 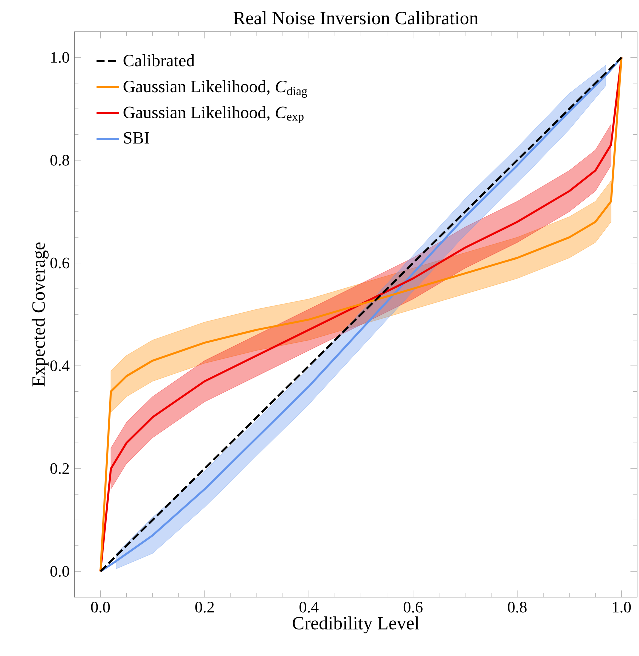 I want to click on y-tick-label: 0.8, so click(x=60, y=160).